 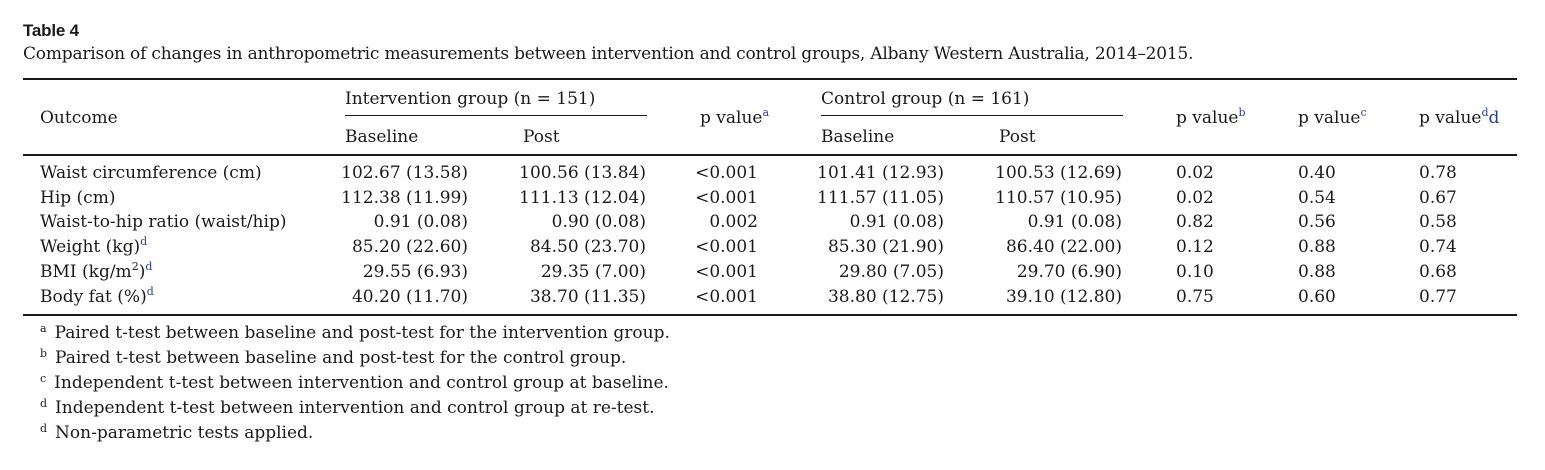 I want to click on header-p-value-b: p valueb, so click(x=1211, y=118).